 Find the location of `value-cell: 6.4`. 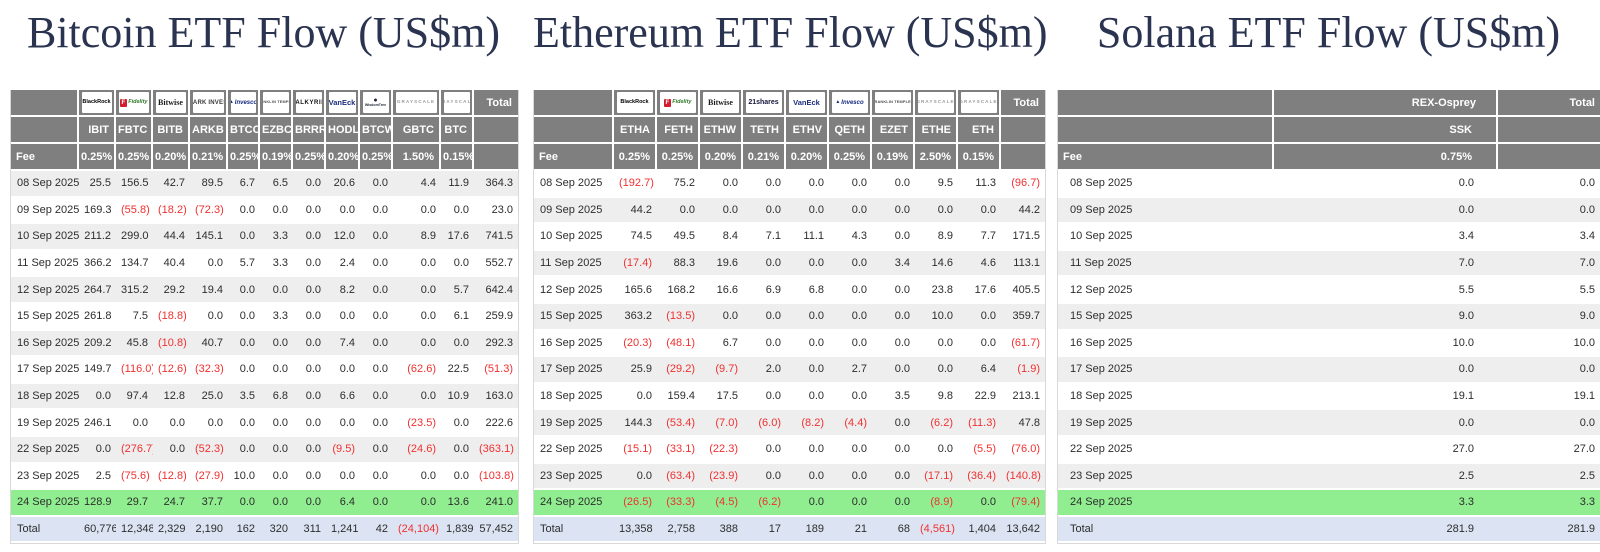

value-cell: 6.4 is located at coordinates (343, 503).